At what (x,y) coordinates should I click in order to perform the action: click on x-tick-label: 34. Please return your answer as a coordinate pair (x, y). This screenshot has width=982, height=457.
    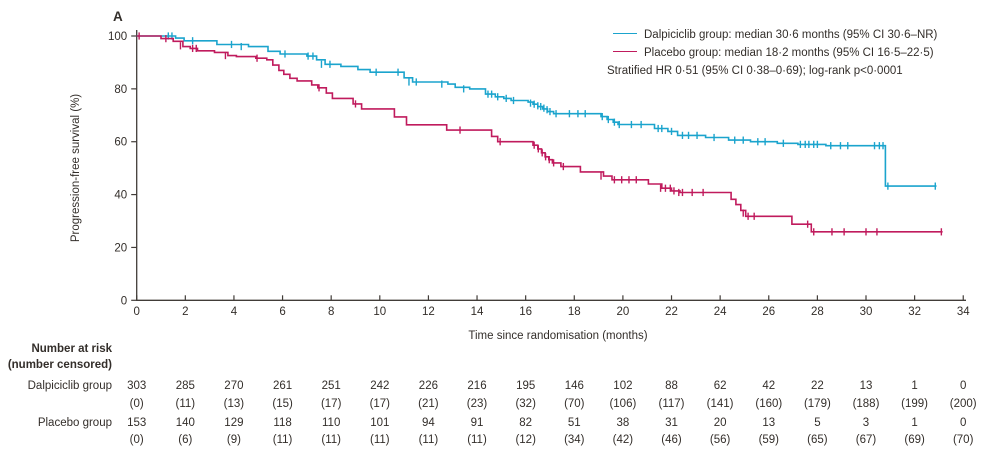
    Looking at the image, I should click on (963, 312).